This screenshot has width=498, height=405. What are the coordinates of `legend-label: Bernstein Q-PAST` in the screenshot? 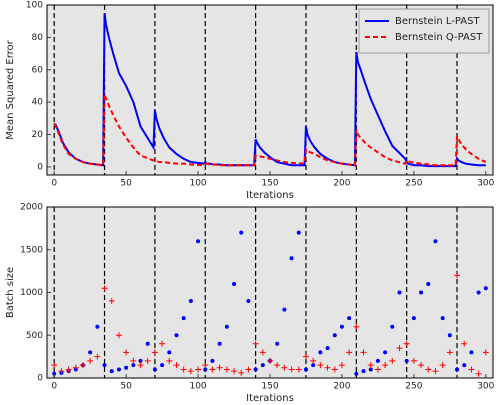 It's located at (439, 37).